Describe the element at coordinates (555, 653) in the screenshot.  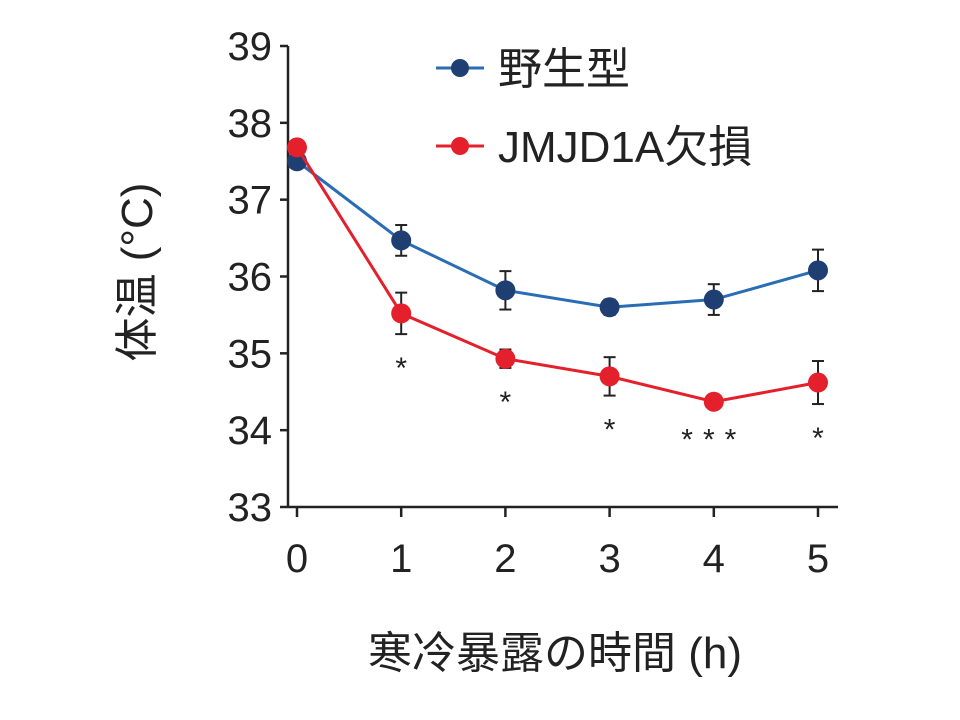
I see `x-axis-label: 寒冷暴露の時間 (h)` at that location.